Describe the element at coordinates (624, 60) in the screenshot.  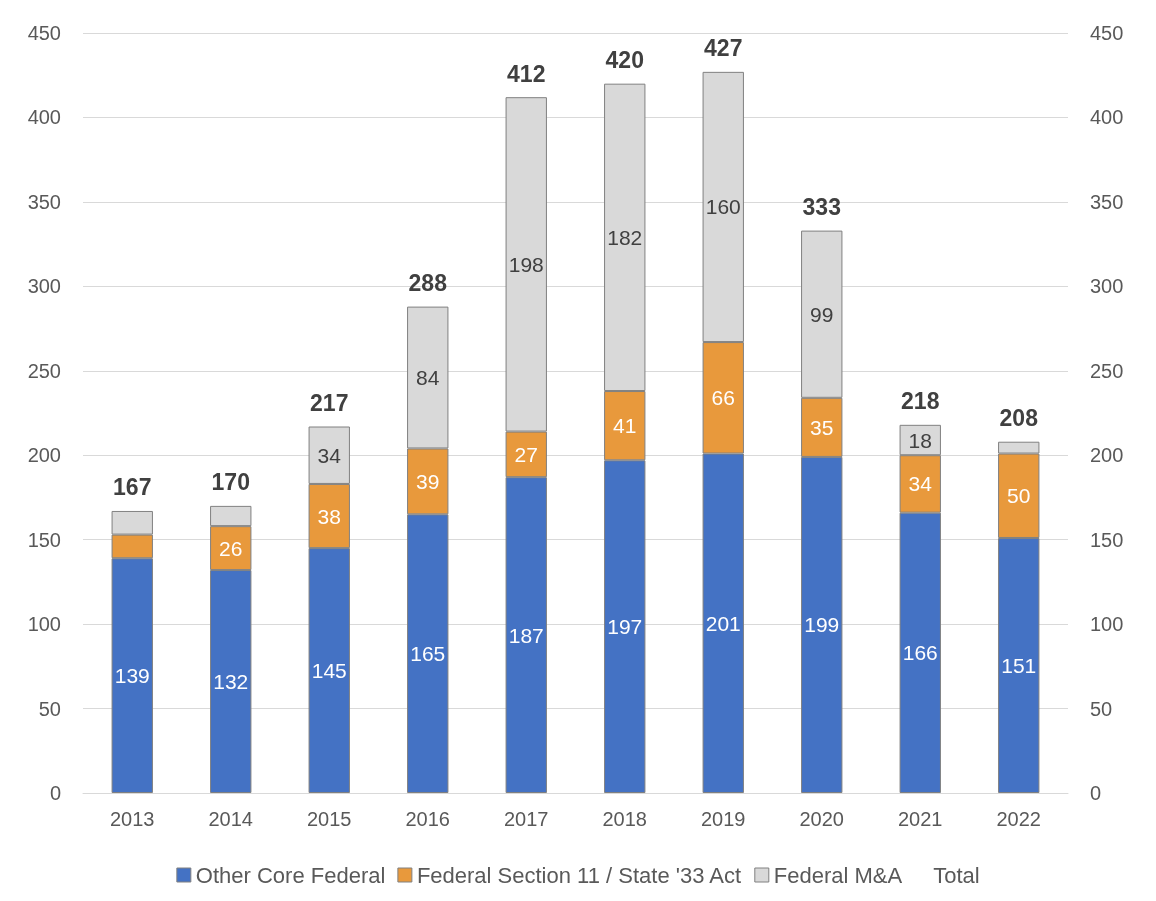
I see `total-label: 420` at that location.